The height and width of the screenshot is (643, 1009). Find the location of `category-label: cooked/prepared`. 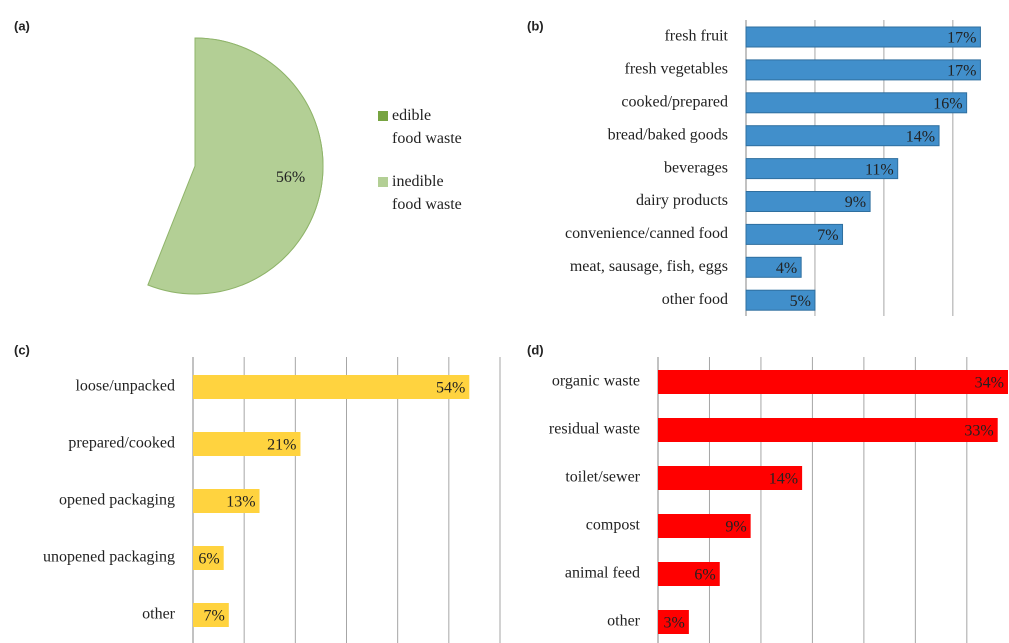

category-label: cooked/prepared is located at coordinates (674, 101).